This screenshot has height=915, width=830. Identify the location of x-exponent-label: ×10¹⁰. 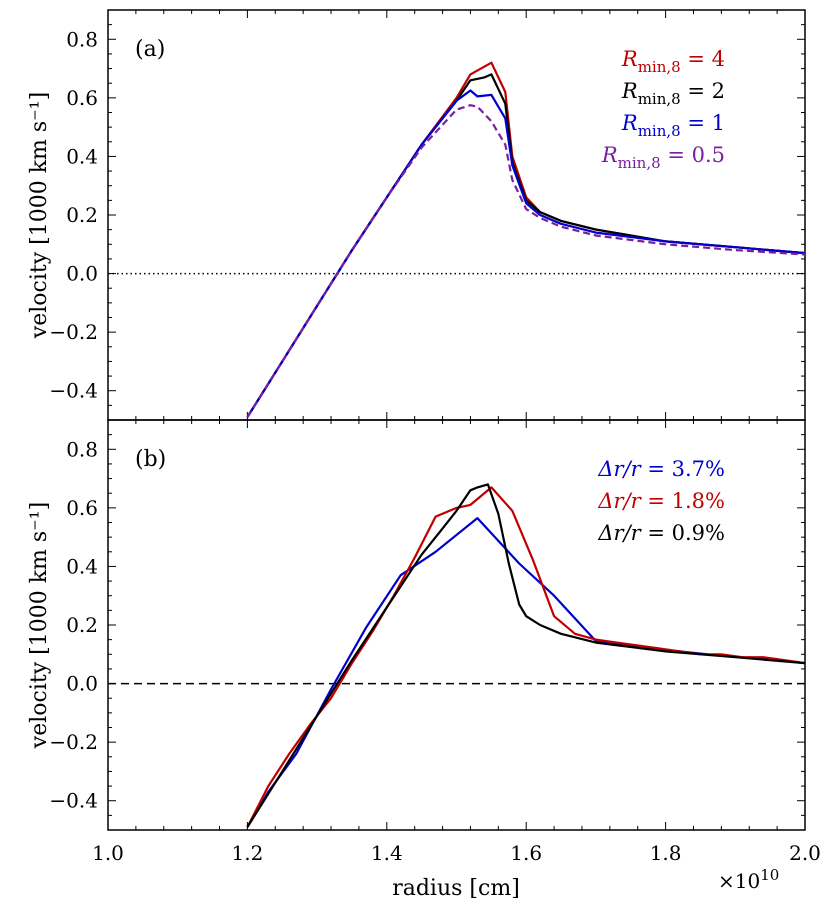
(748, 879).